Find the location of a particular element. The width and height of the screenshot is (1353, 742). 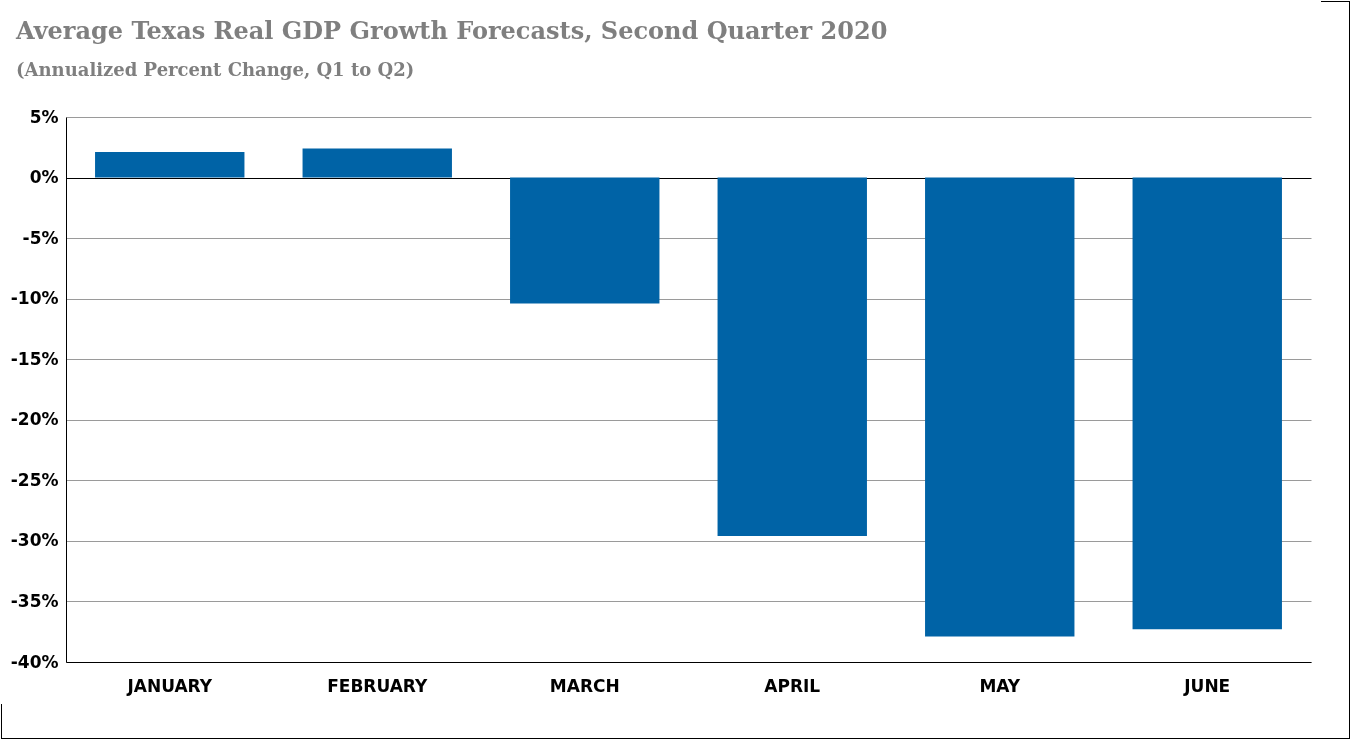

y-tick-label: -30% is located at coordinates (34, 540).